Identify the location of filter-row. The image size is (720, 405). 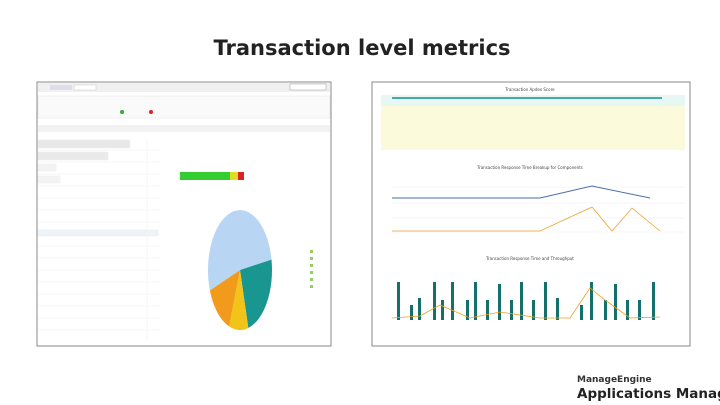
(184, 128).